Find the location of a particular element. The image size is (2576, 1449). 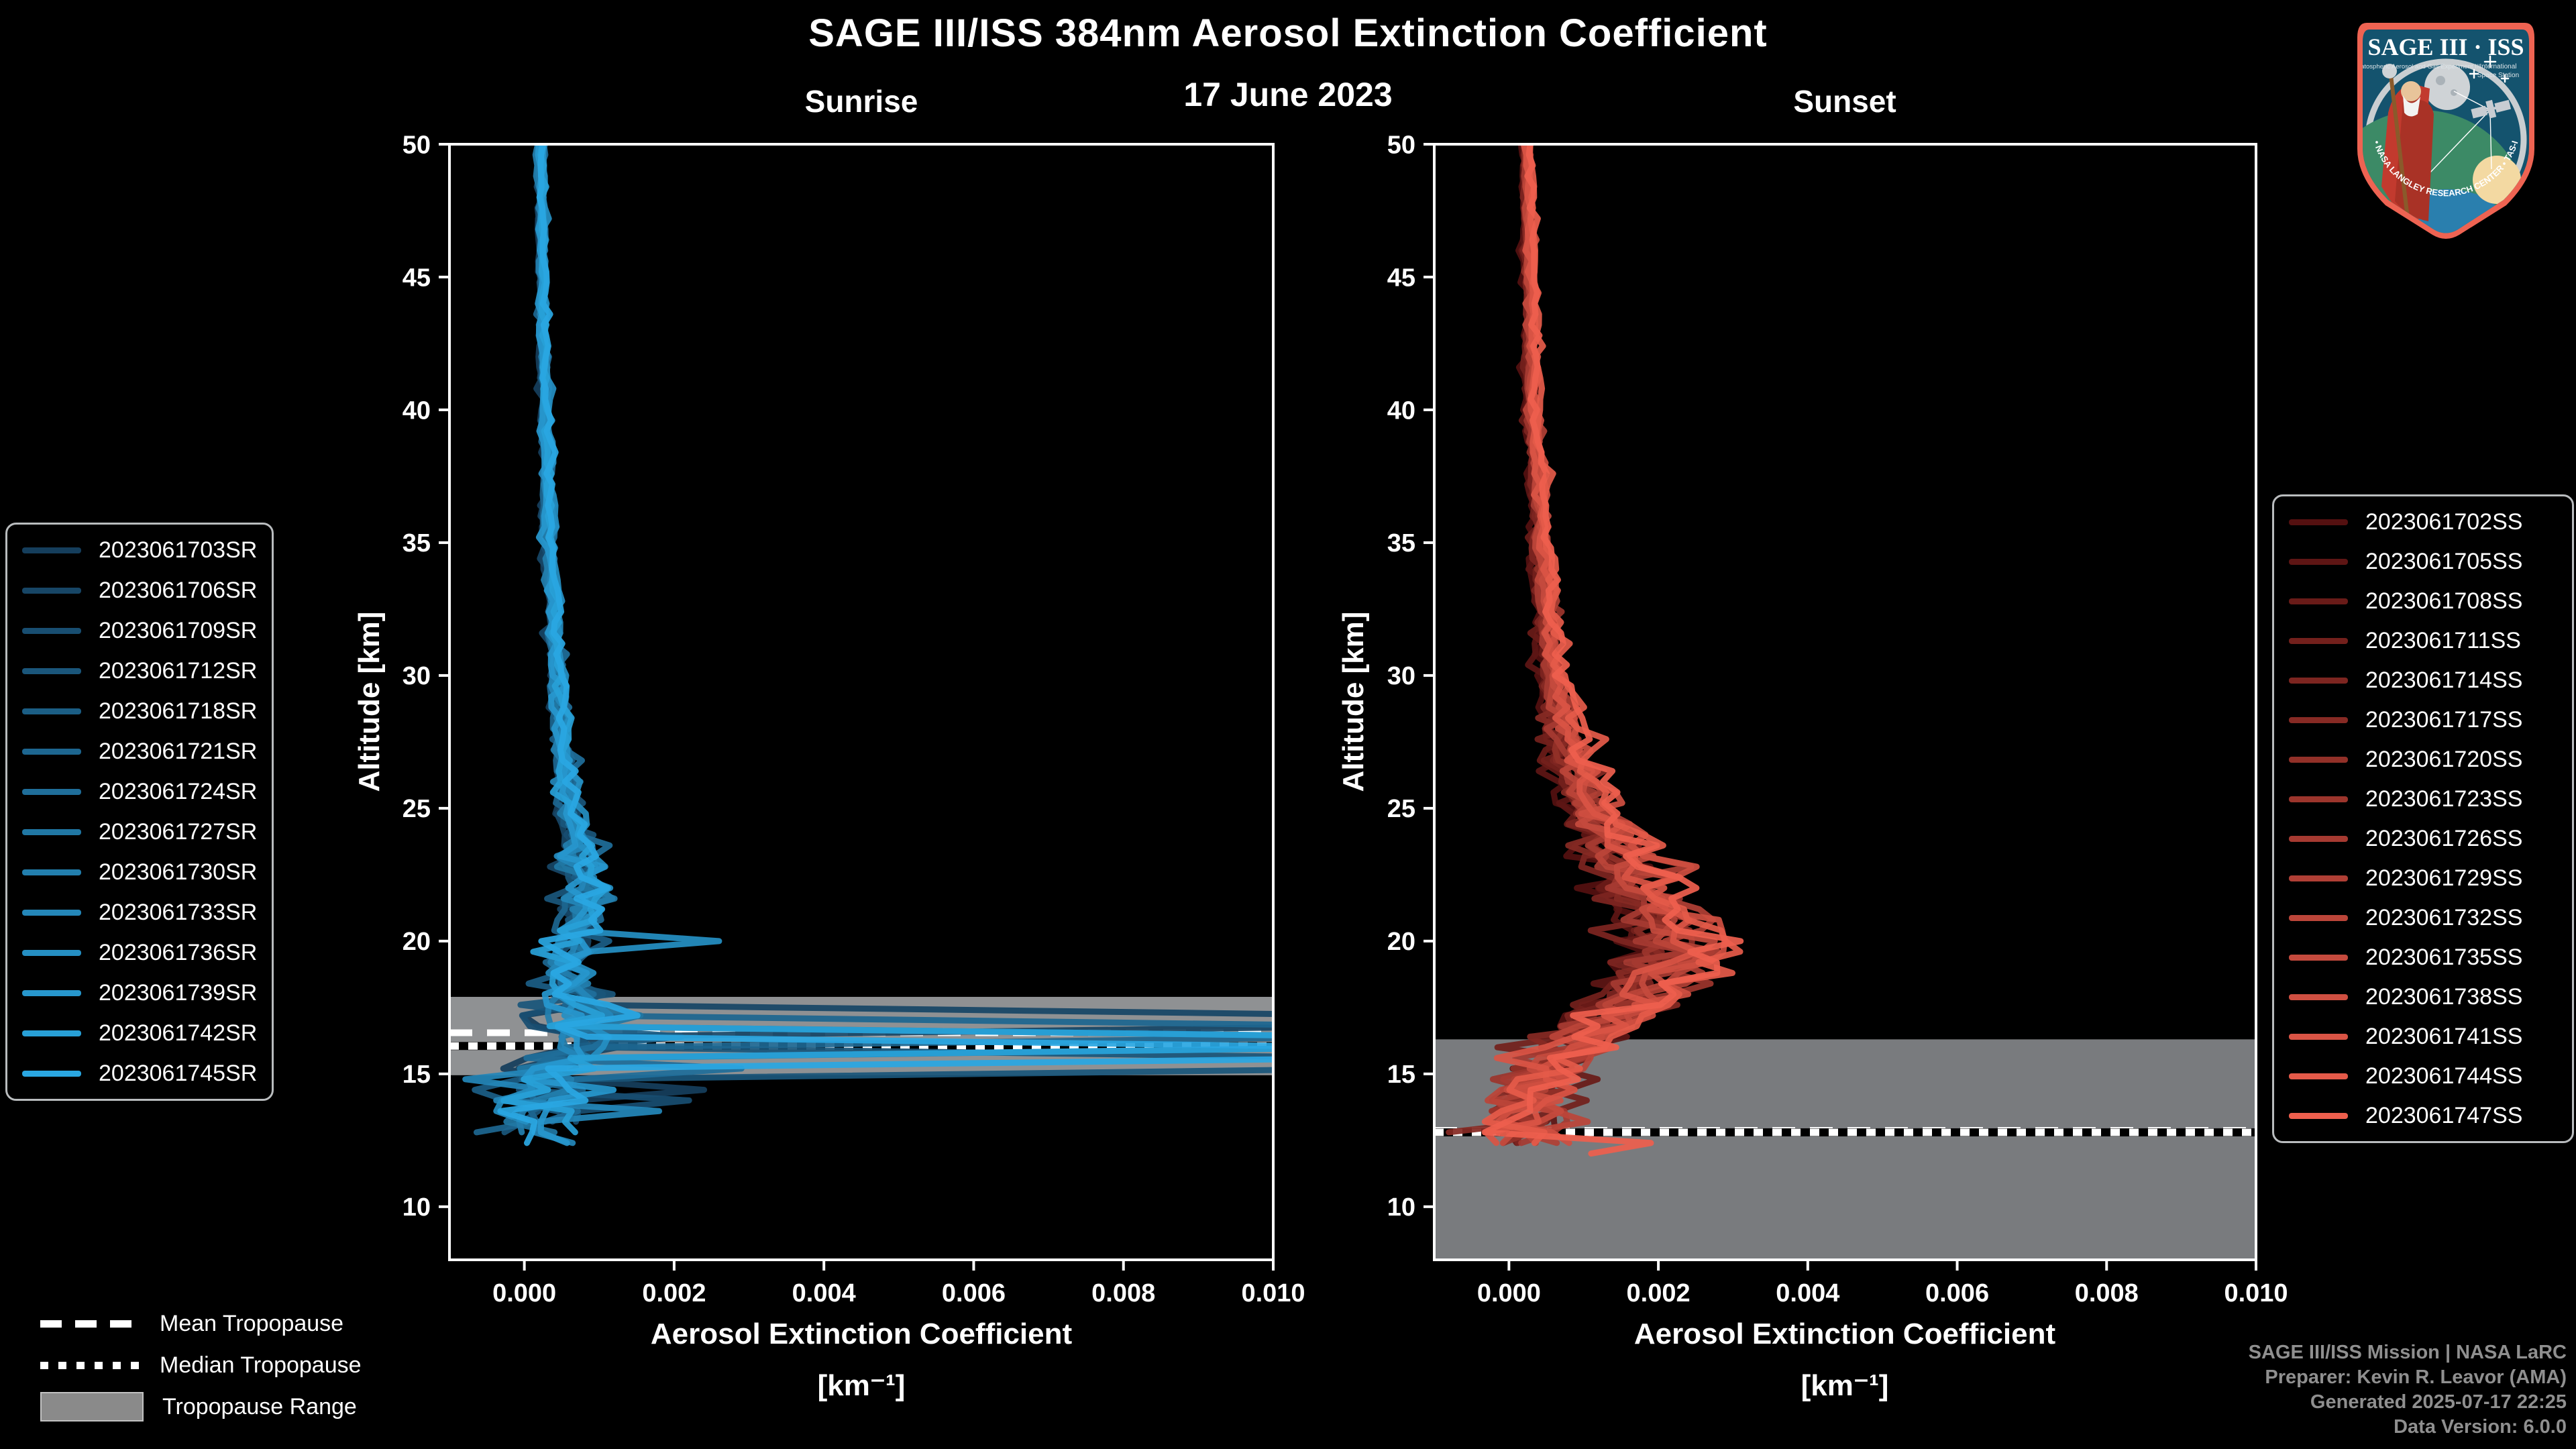

attribution-line: Preparer: Kevin R. Leavor (AMA) is located at coordinates (2416, 1377).